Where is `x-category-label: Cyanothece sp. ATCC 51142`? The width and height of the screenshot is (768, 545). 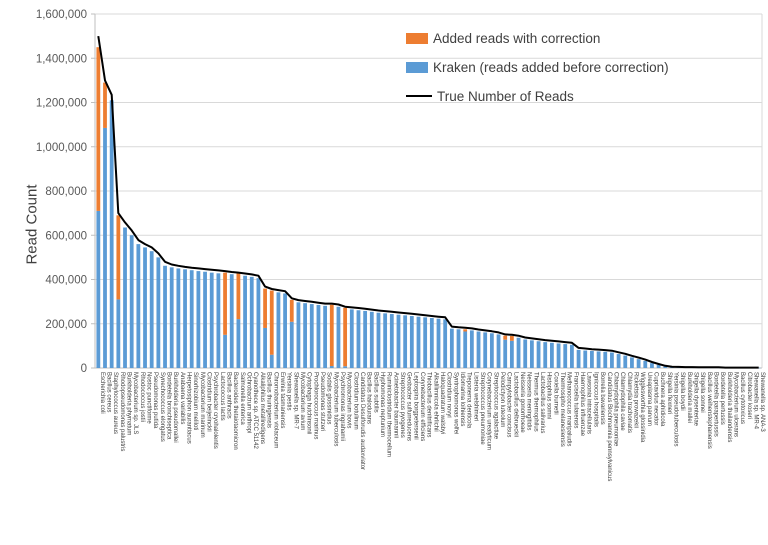 x-category-label: Cyanothece sp. ATCC 51142 is located at coordinates (255, 410).